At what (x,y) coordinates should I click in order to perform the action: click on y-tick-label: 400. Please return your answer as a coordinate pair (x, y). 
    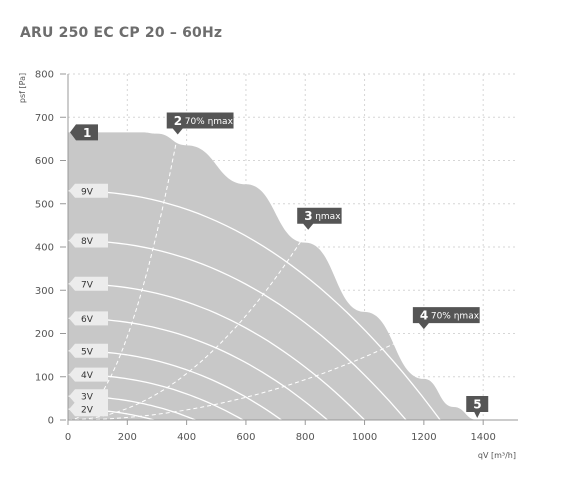
    Looking at the image, I should click on (44, 248).